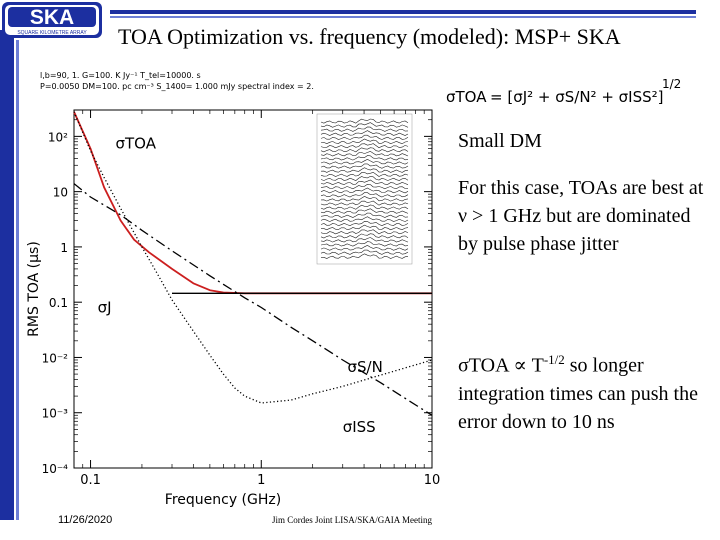 Image resolution: width=720 pixels, height=540 pixels. I want to click on side-paragraph-2-a: σTOA ∝ T, so click(501, 365).